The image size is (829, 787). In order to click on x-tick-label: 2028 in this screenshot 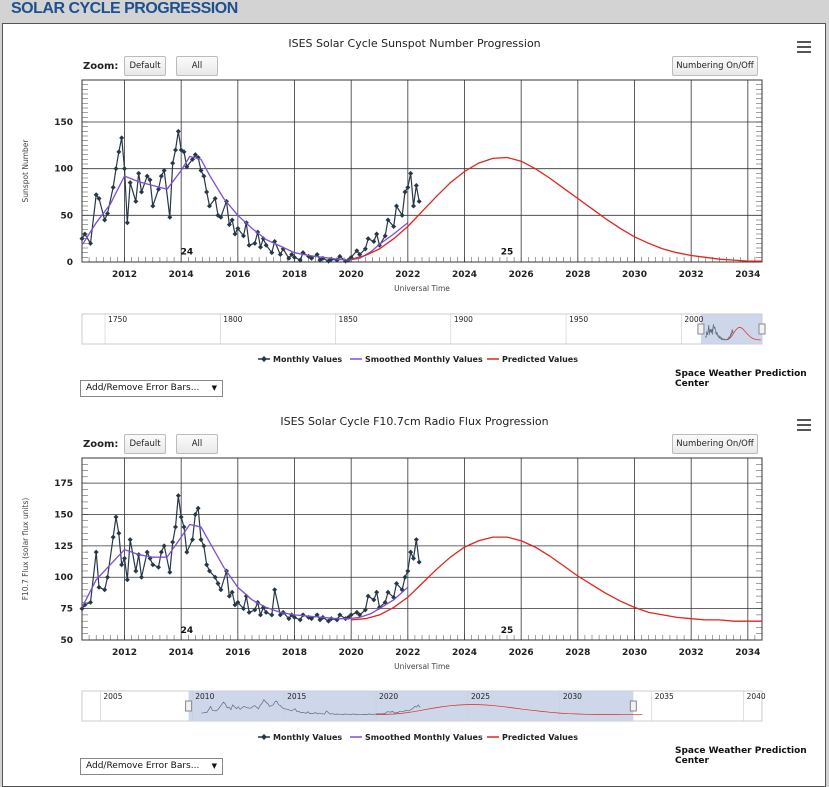, I will do `click(577, 653)`.